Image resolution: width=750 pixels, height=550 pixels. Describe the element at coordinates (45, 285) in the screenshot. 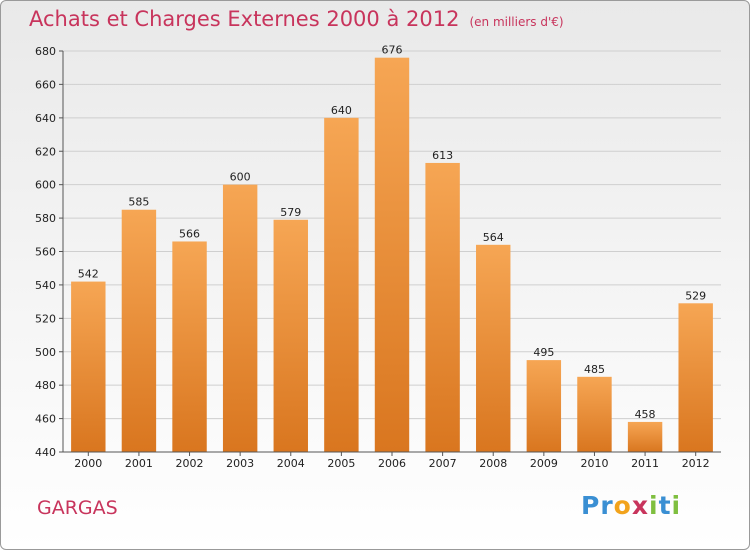

I see `y-tick-label: 540` at that location.